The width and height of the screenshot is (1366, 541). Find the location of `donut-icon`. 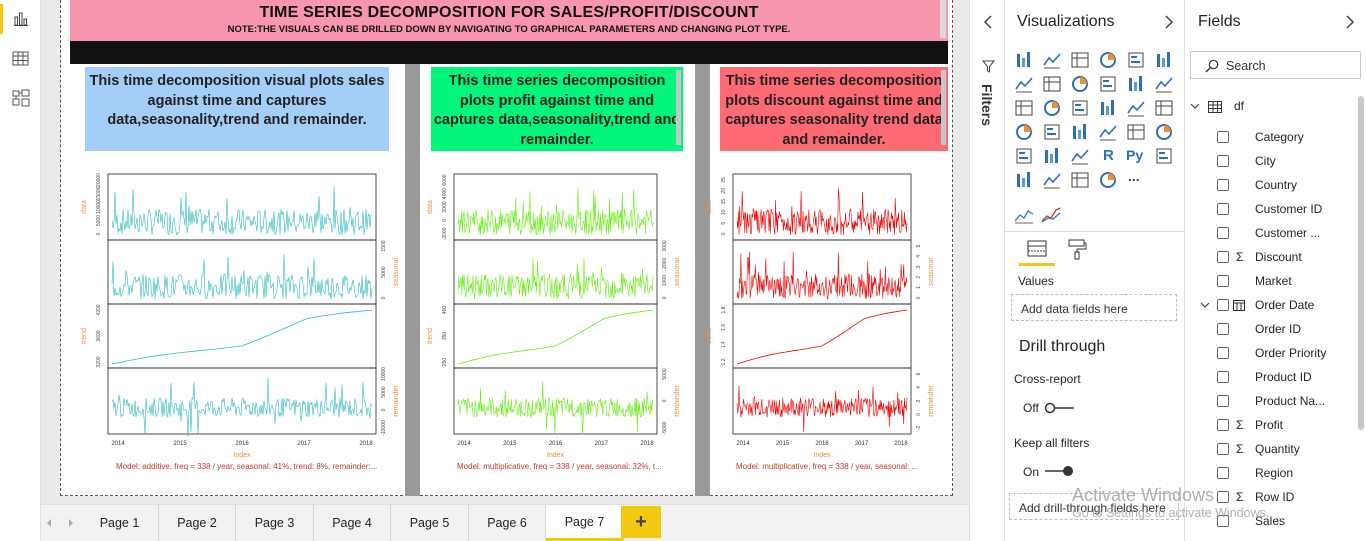

donut-icon is located at coordinates (1136, 108).